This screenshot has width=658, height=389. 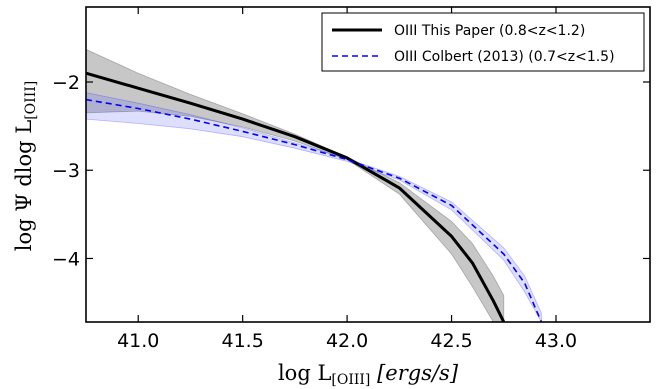 I want to click on x-tick-label: 41.5, so click(x=243, y=341).